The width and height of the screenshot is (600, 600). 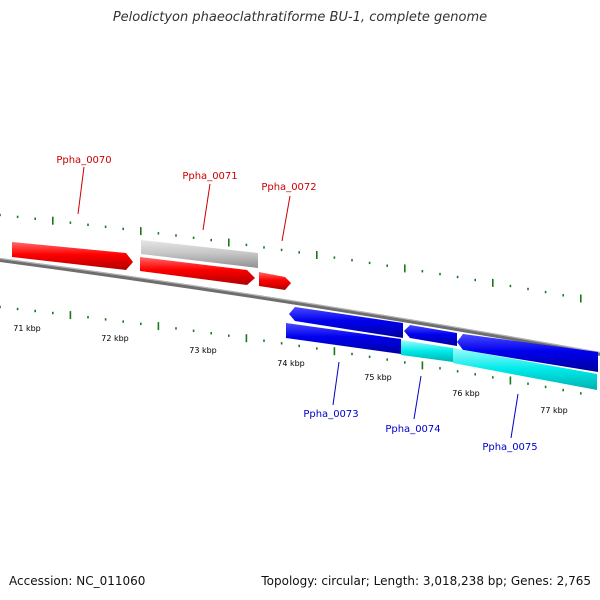 I want to click on inner-tick-track, so click(x=291, y=350).